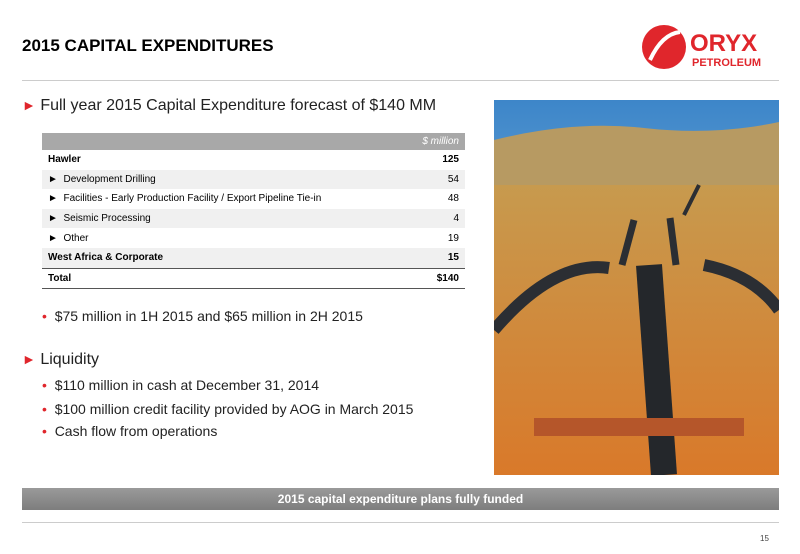 The width and height of the screenshot is (800, 554). Describe the element at coordinates (253, 141) in the screenshot. I see `table-header: $ million` at that location.